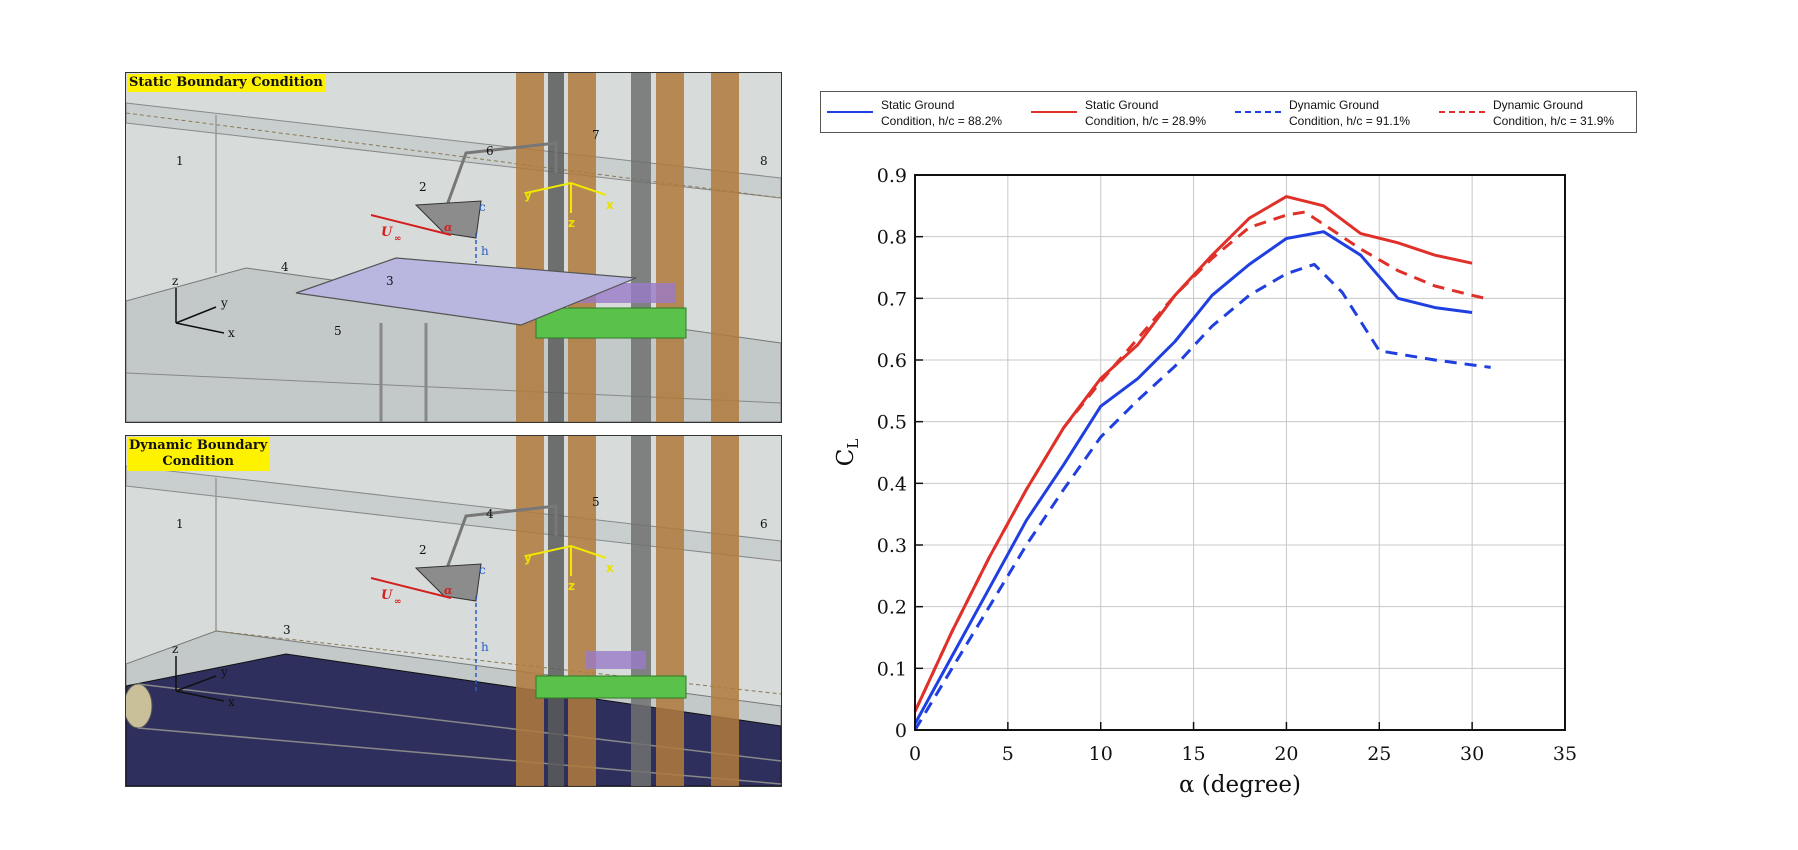 Image resolution: width=1798 pixels, height=850 pixels. Describe the element at coordinates (942, 113) in the screenshot. I see `legend-label: Static Ground Condition, h/c = 88.2%` at that location.